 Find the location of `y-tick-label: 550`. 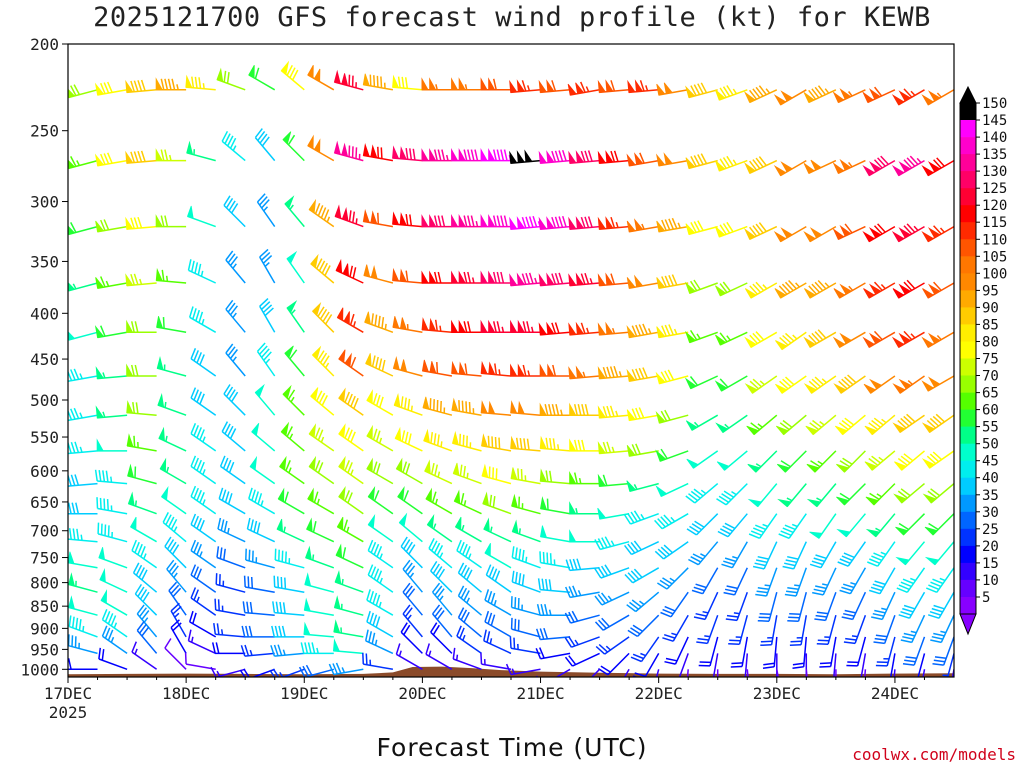

y-tick-label: 550 is located at coordinates (44, 437).